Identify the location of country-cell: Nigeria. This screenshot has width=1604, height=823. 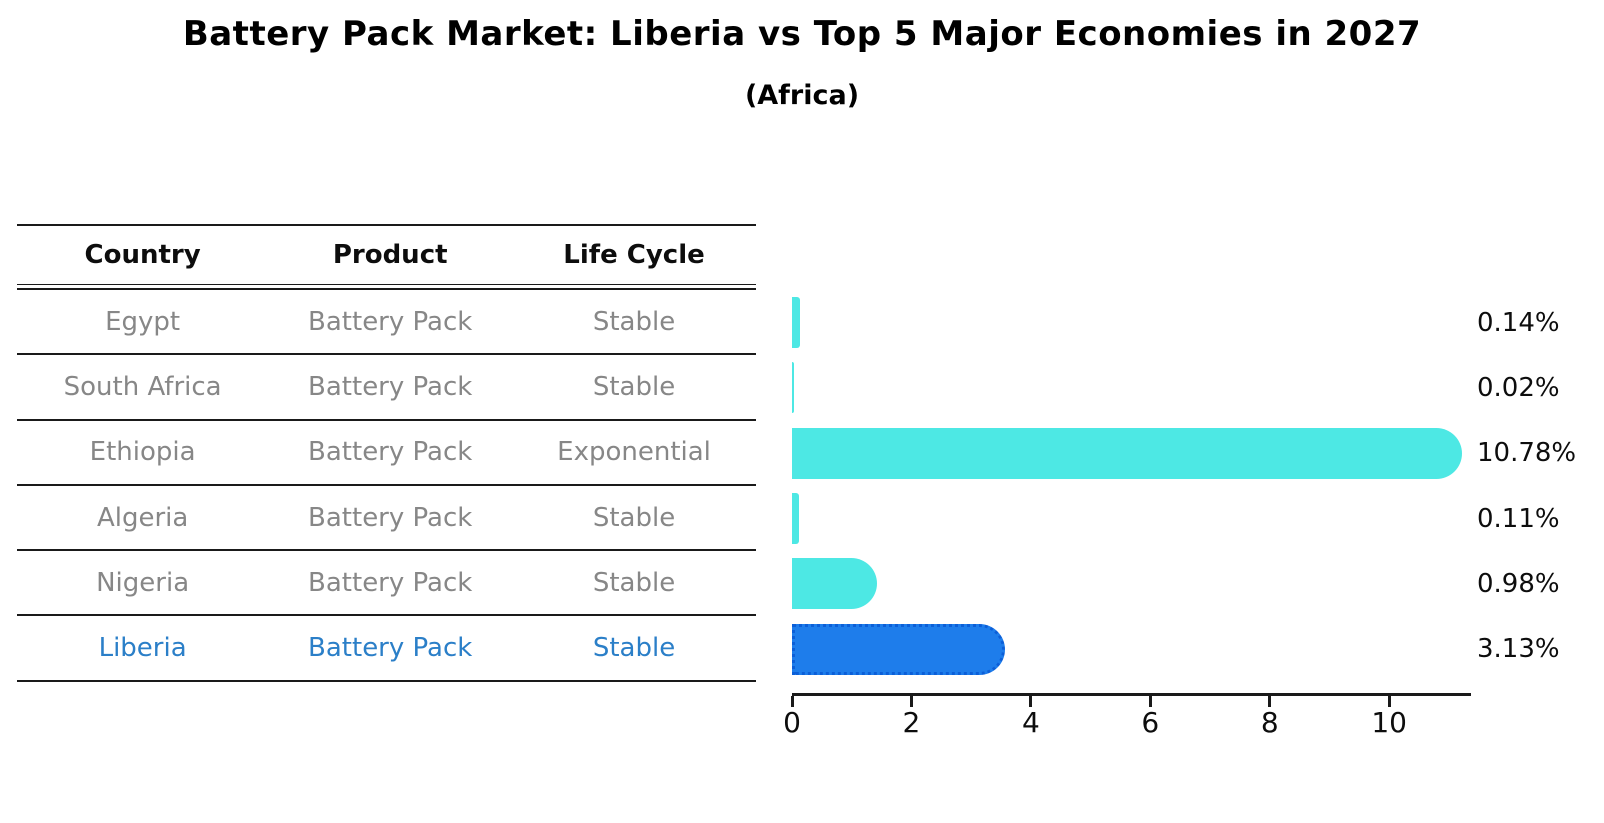
(143, 582).